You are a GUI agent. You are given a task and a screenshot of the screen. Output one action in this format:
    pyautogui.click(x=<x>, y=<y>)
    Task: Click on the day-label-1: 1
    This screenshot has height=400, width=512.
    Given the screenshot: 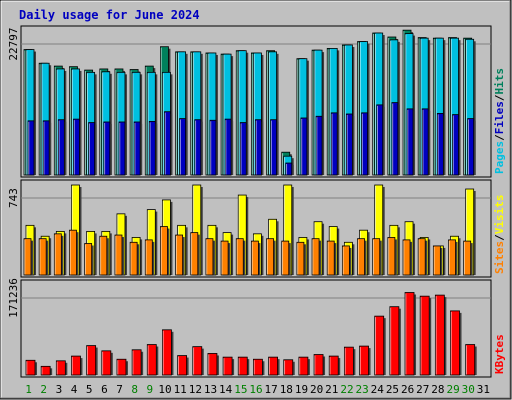 What is the action you would take?
    pyautogui.click(x=28, y=389)
    